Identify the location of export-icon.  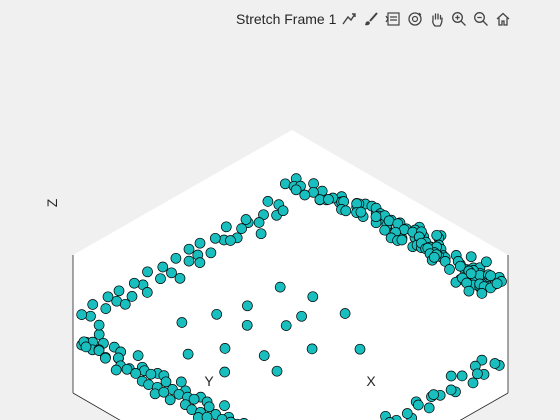
(349, 19).